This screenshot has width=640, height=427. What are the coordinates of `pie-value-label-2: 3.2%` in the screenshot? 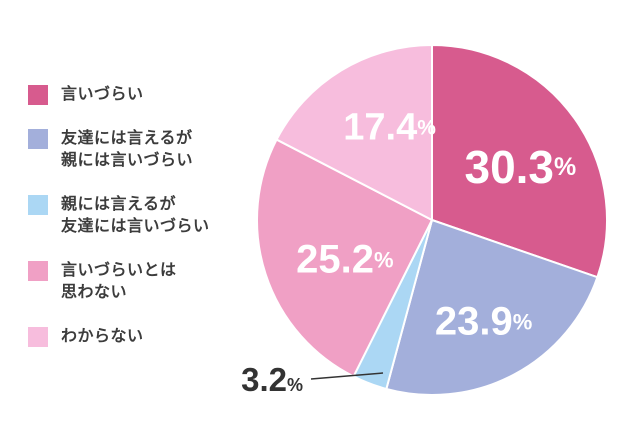 It's located at (272, 379).